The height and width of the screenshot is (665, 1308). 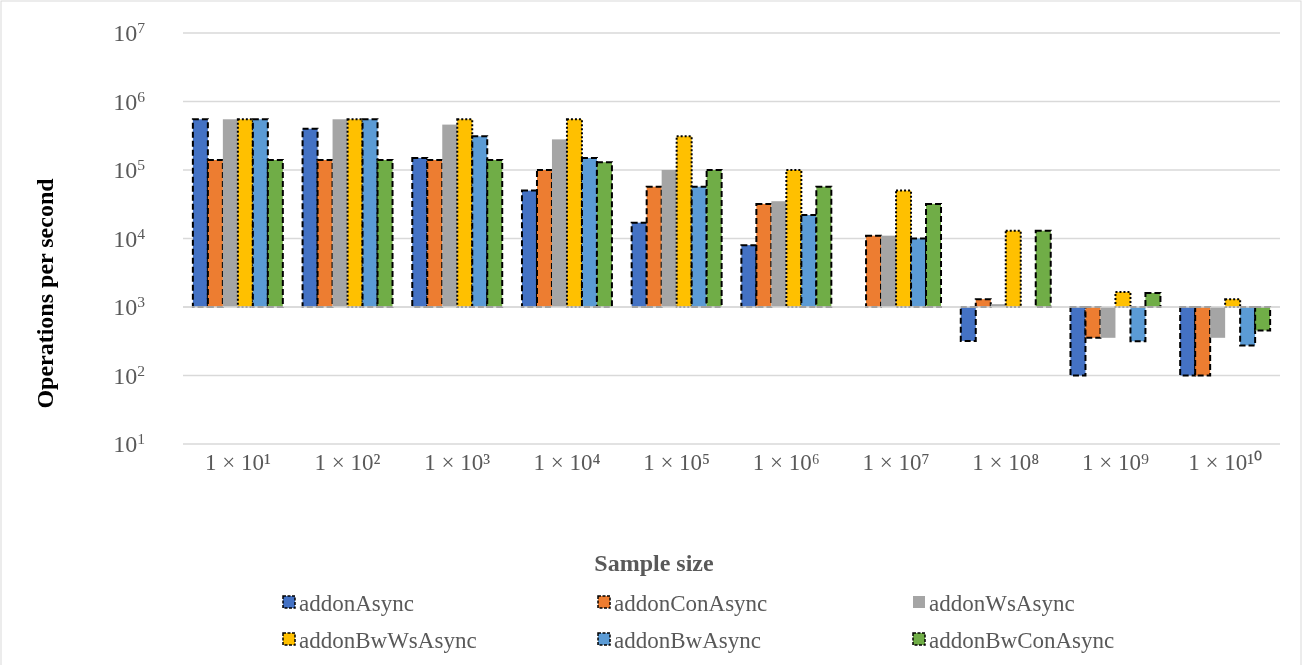 What do you see at coordinates (129, 443) in the screenshot?
I see `y-tick-label: 10$^{1}$` at bounding box center [129, 443].